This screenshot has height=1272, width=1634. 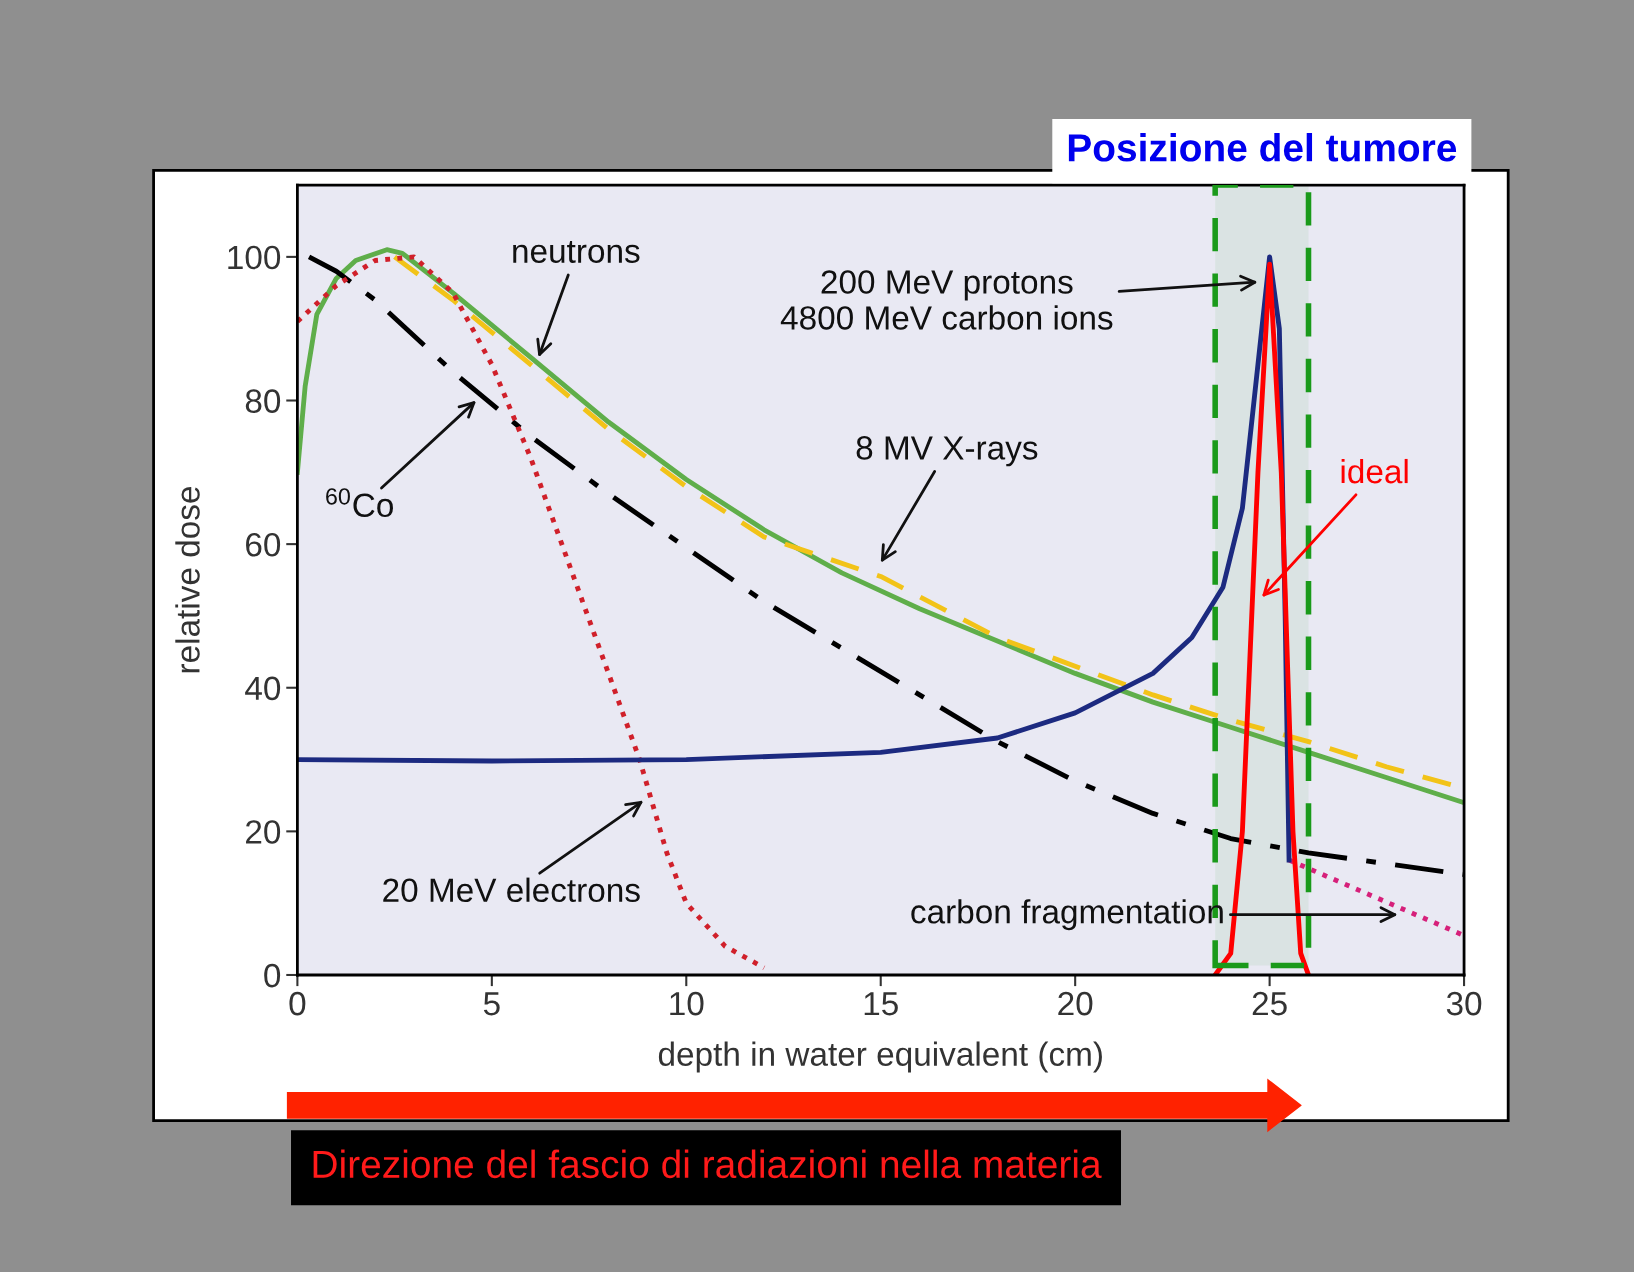 I want to click on y-tick-label: 60, so click(x=263, y=544).